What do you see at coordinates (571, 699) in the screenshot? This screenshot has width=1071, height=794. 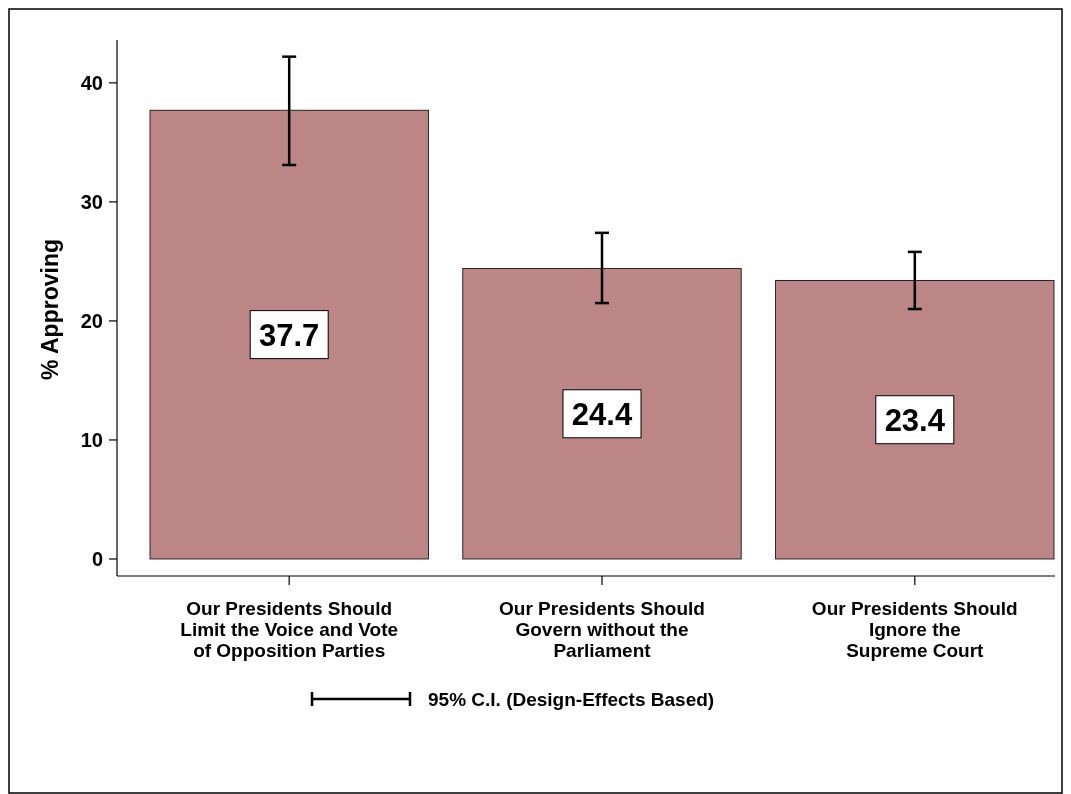 I see `text: 95% C.I. (Design-Effects Based)` at bounding box center [571, 699].